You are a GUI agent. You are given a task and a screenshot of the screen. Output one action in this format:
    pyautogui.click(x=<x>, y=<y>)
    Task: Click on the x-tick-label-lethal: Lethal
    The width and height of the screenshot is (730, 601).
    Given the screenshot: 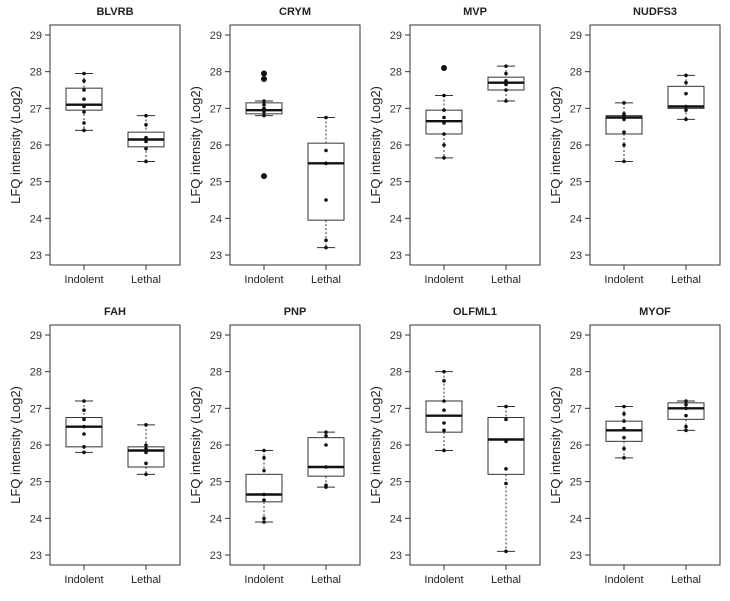 What is the action you would take?
    pyautogui.click(x=146, y=280)
    